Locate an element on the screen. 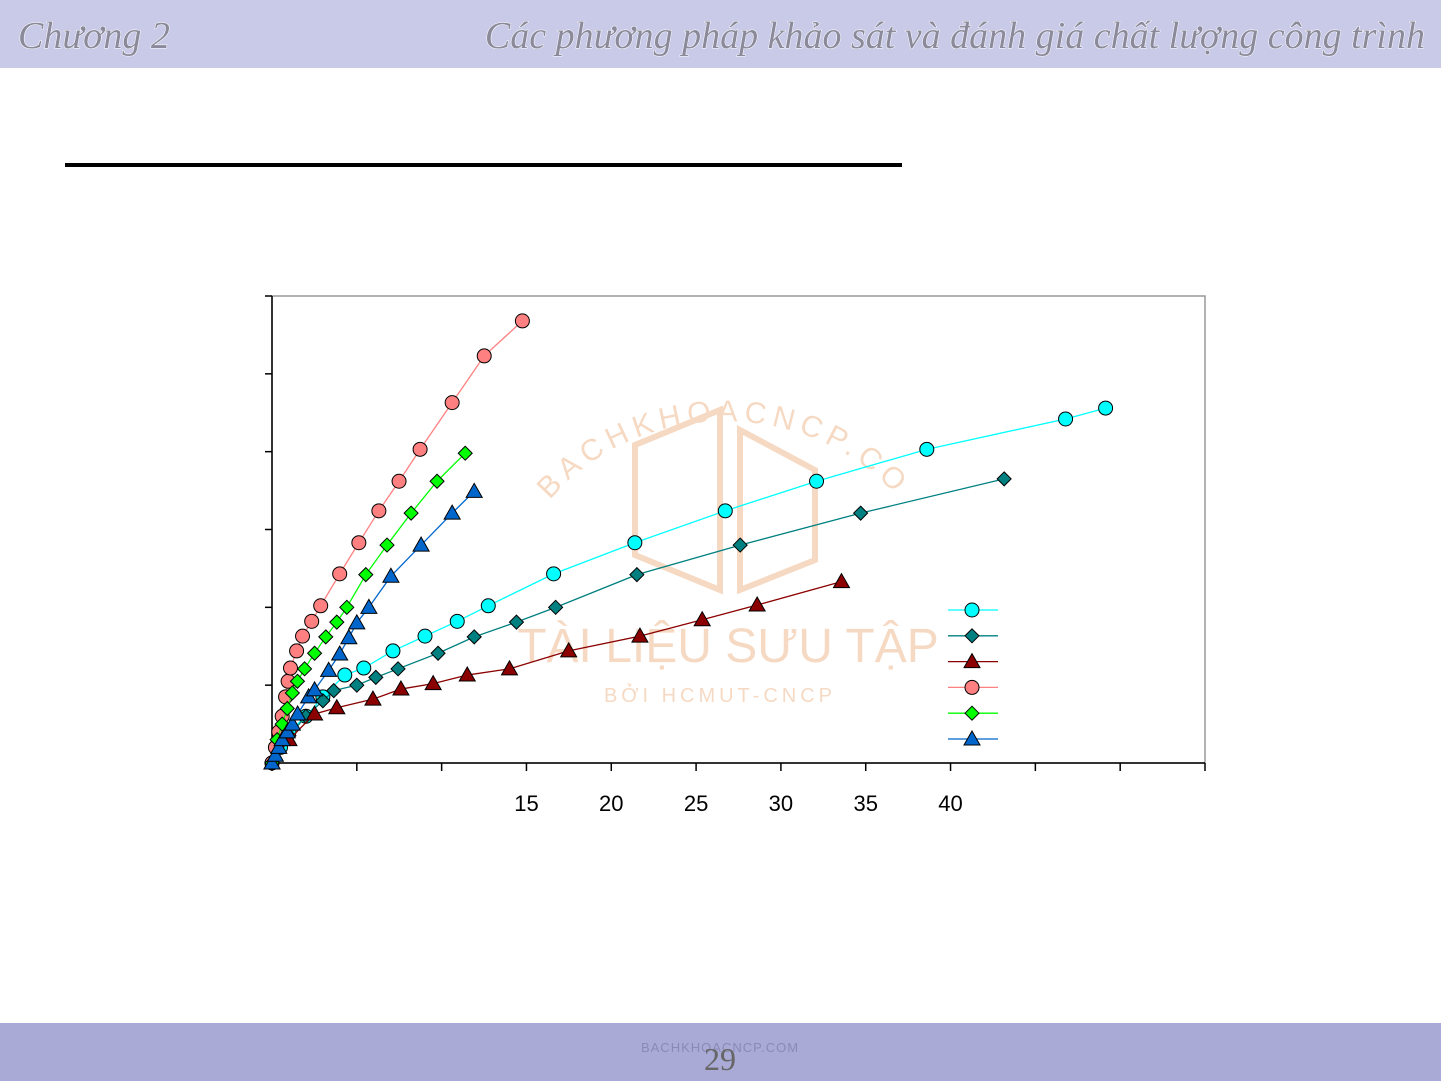 The image size is (1441, 1081). series-line is located at coordinates (368, 608).